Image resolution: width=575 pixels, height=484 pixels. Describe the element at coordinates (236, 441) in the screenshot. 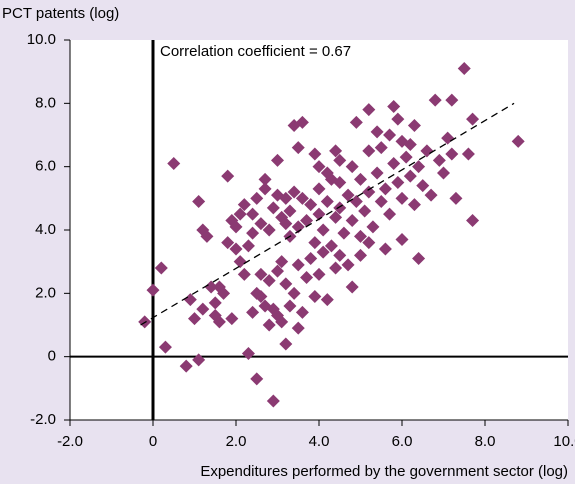

I see `x-tick-label: 2.0` at that location.